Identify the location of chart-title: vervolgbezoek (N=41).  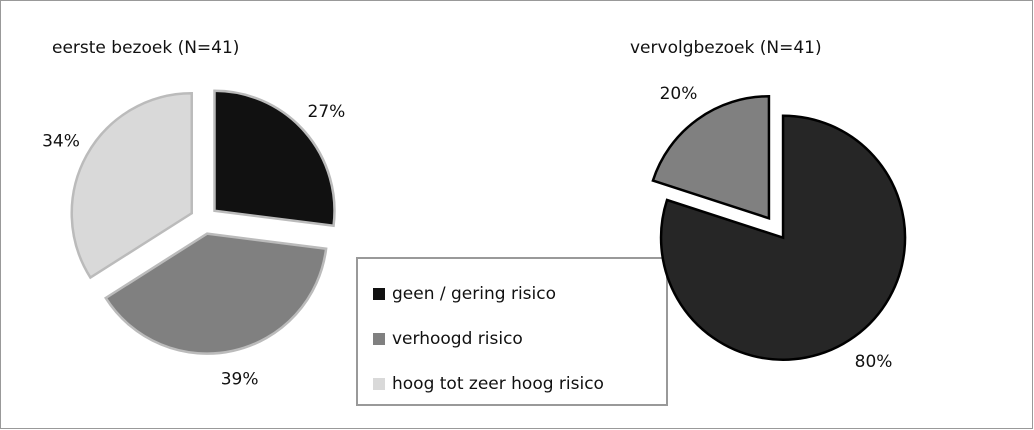
(726, 48).